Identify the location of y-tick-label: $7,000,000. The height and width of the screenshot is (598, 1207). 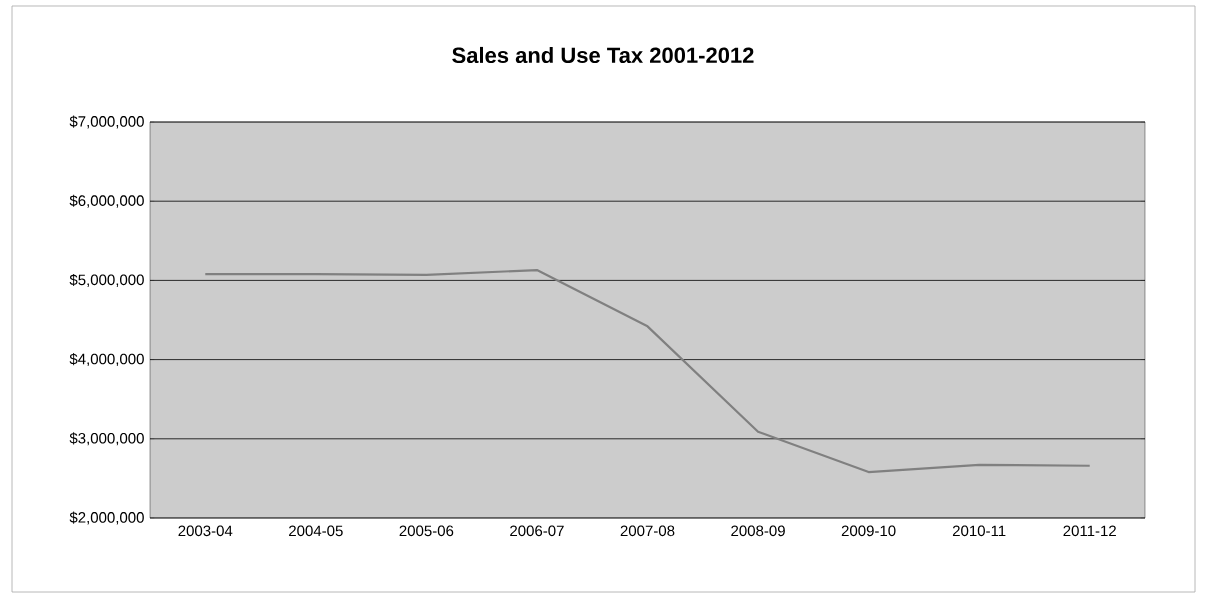
(106, 122).